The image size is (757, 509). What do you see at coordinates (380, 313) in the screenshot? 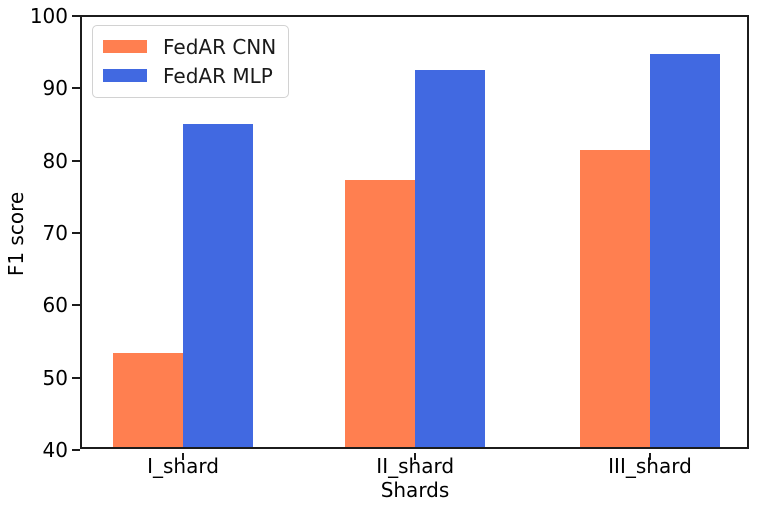
I see `bar-fedar_cnn-ii_shard` at bounding box center [380, 313].